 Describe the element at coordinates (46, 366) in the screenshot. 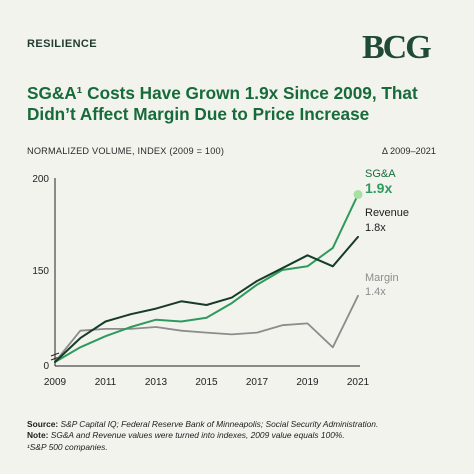

I see `y-tick-label: 0` at that location.